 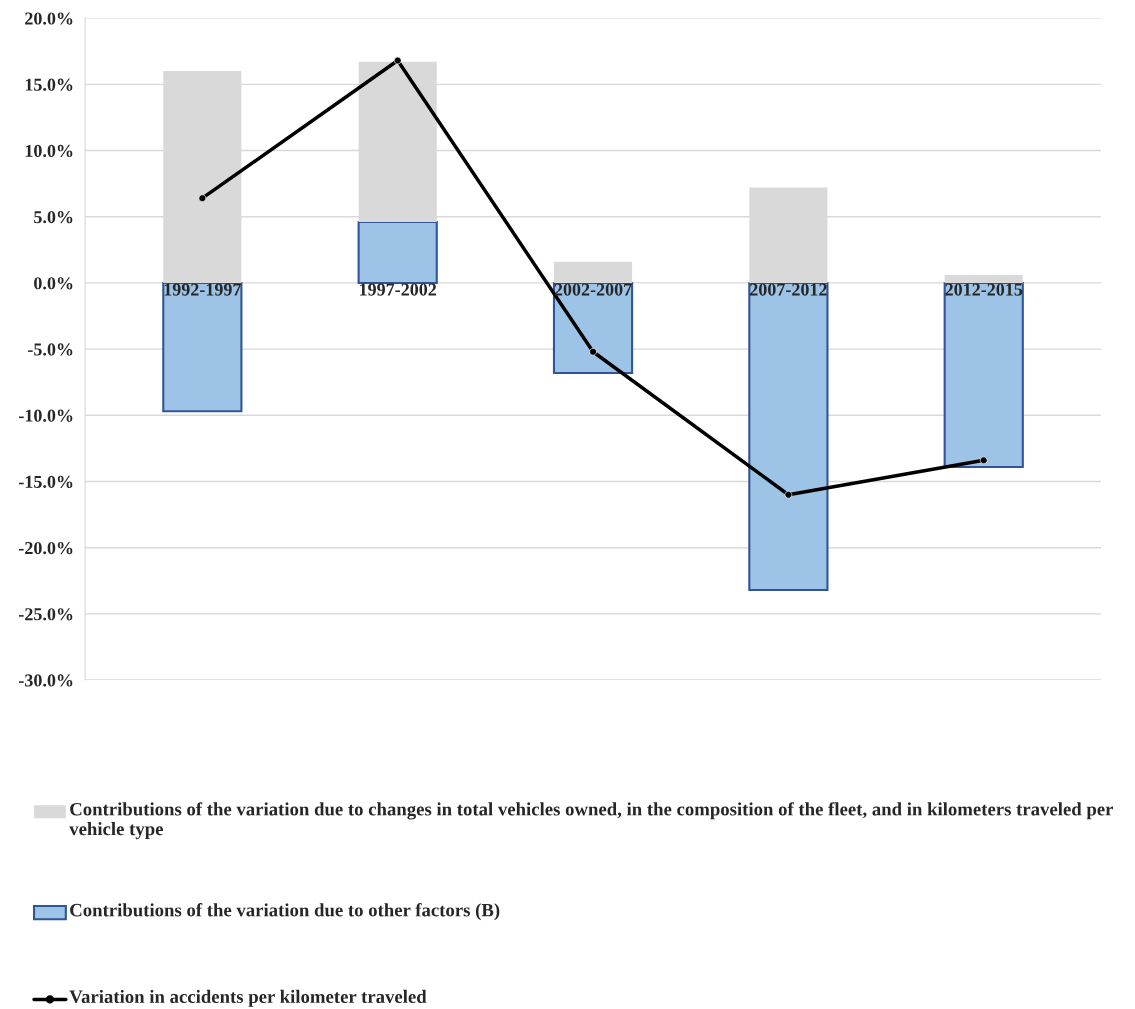 What do you see at coordinates (203, 289) in the screenshot?
I see `x-tick-label: 1992-1997` at bounding box center [203, 289].